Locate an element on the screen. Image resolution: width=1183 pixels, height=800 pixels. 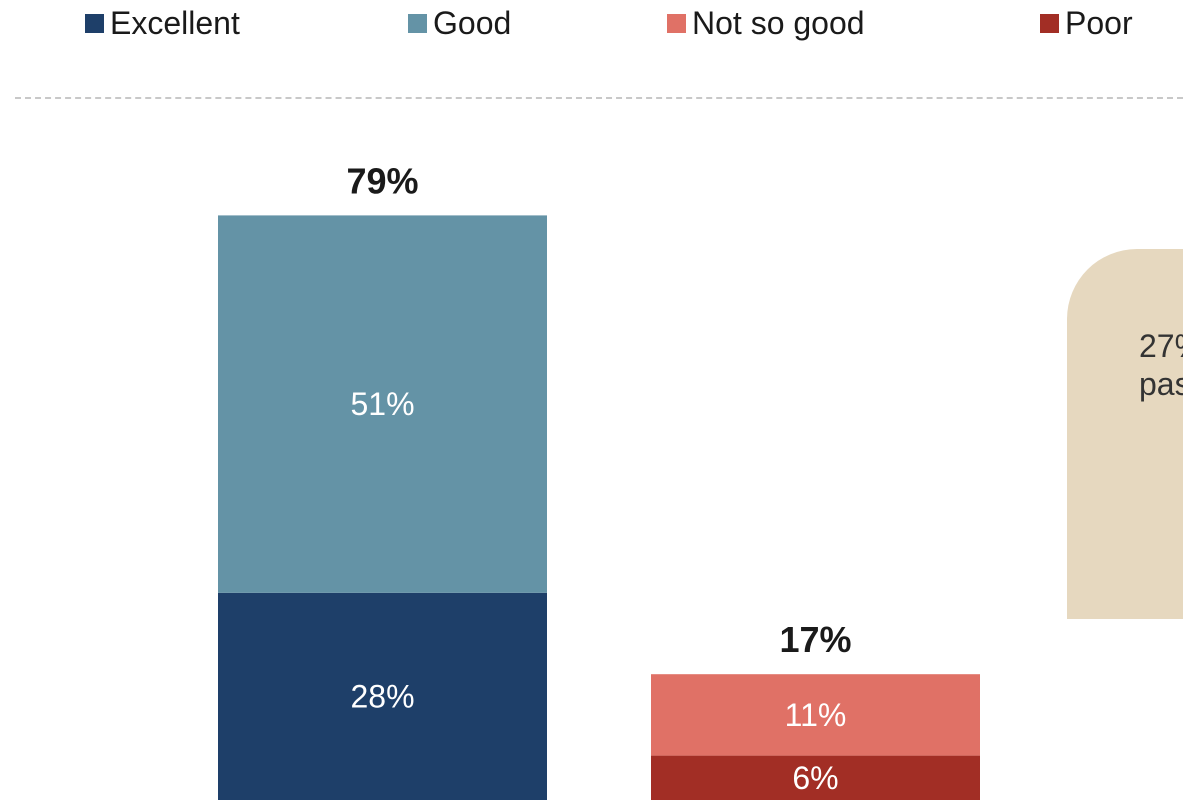
callout-text: 27% the fan at pas is located at coordinates (1161, 365).